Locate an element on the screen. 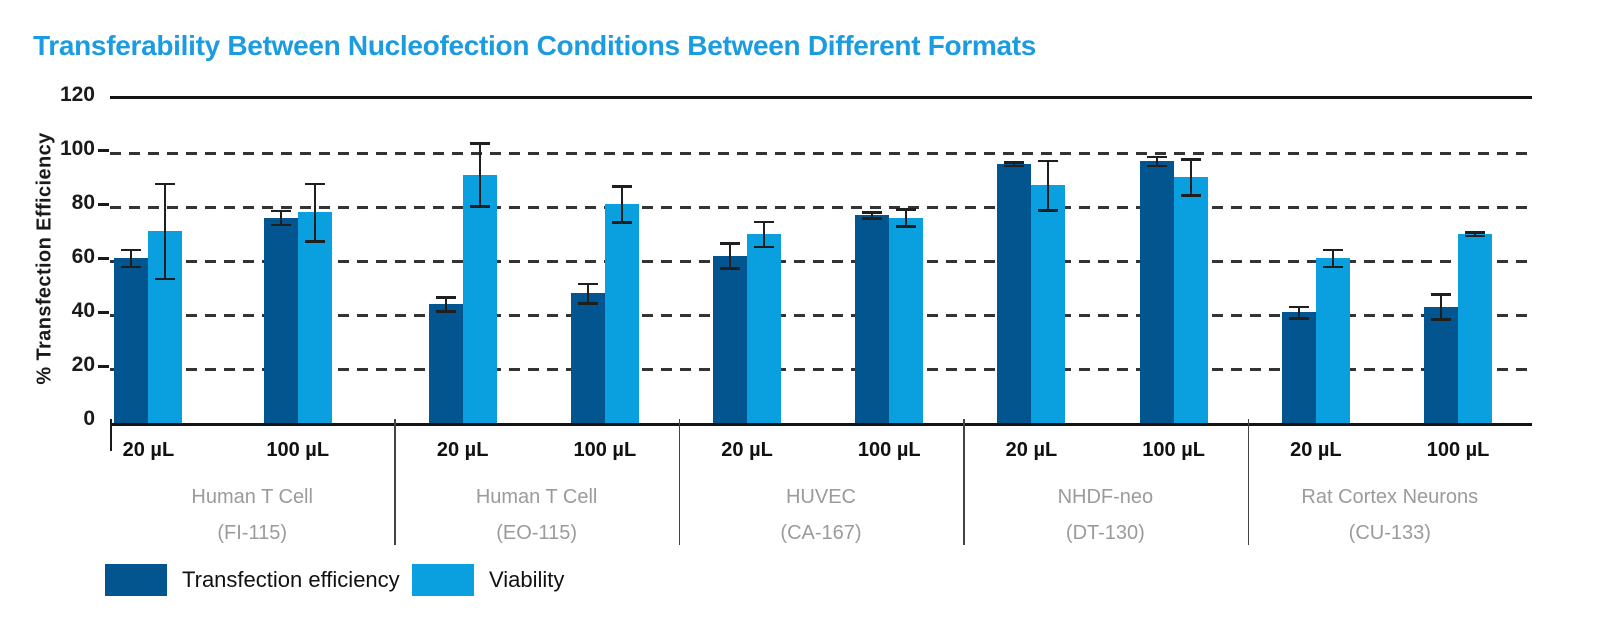 The width and height of the screenshot is (1600, 625). group-label-name: HUVEC is located at coordinates (821, 497).